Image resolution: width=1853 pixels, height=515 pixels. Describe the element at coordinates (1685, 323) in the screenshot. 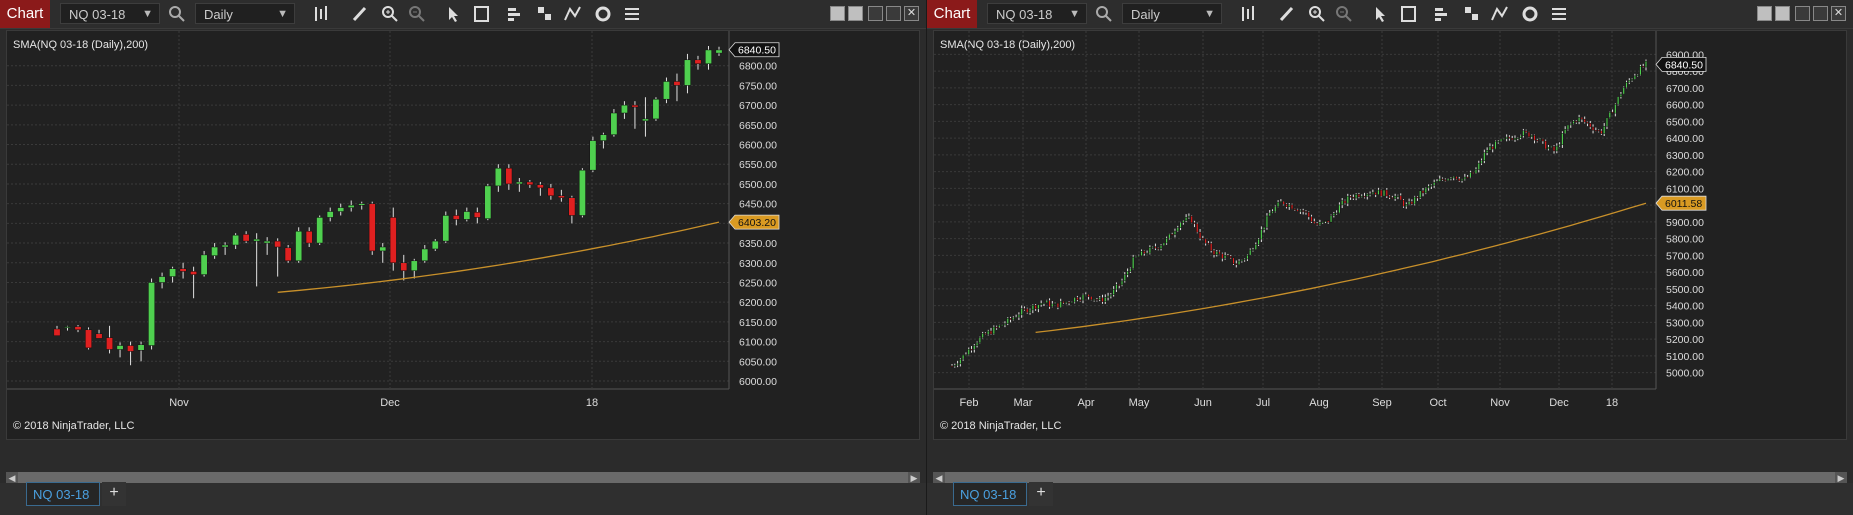

I see `y-tick-label: 5300.00` at that location.